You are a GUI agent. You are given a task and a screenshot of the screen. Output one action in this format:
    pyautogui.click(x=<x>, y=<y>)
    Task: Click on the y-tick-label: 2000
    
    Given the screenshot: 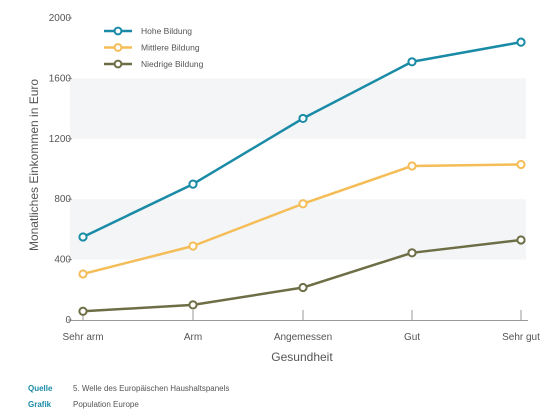 What is the action you would take?
    pyautogui.click(x=60, y=18)
    